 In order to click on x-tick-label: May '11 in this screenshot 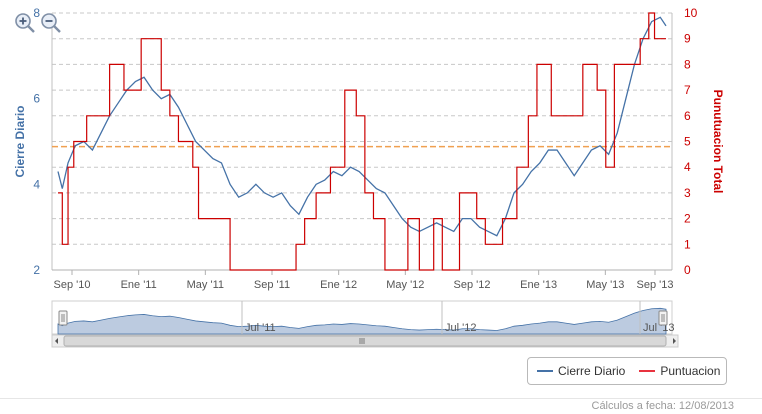, I will do `click(205, 285)`.